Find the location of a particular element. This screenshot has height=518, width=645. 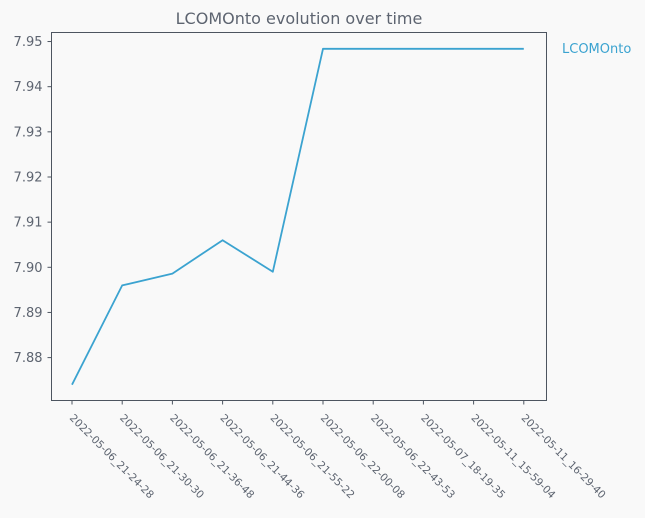

x-tick-label: 2022-05-06_21-24-28 is located at coordinates (111, 456).